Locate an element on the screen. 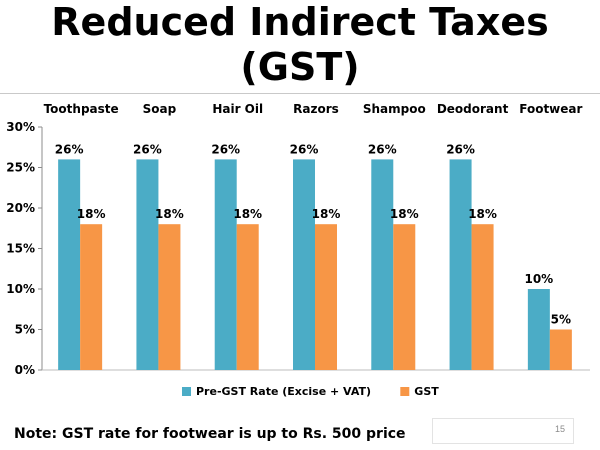 The height and width of the screenshot is (450, 600). page-number: 15 is located at coordinates (559, 429).